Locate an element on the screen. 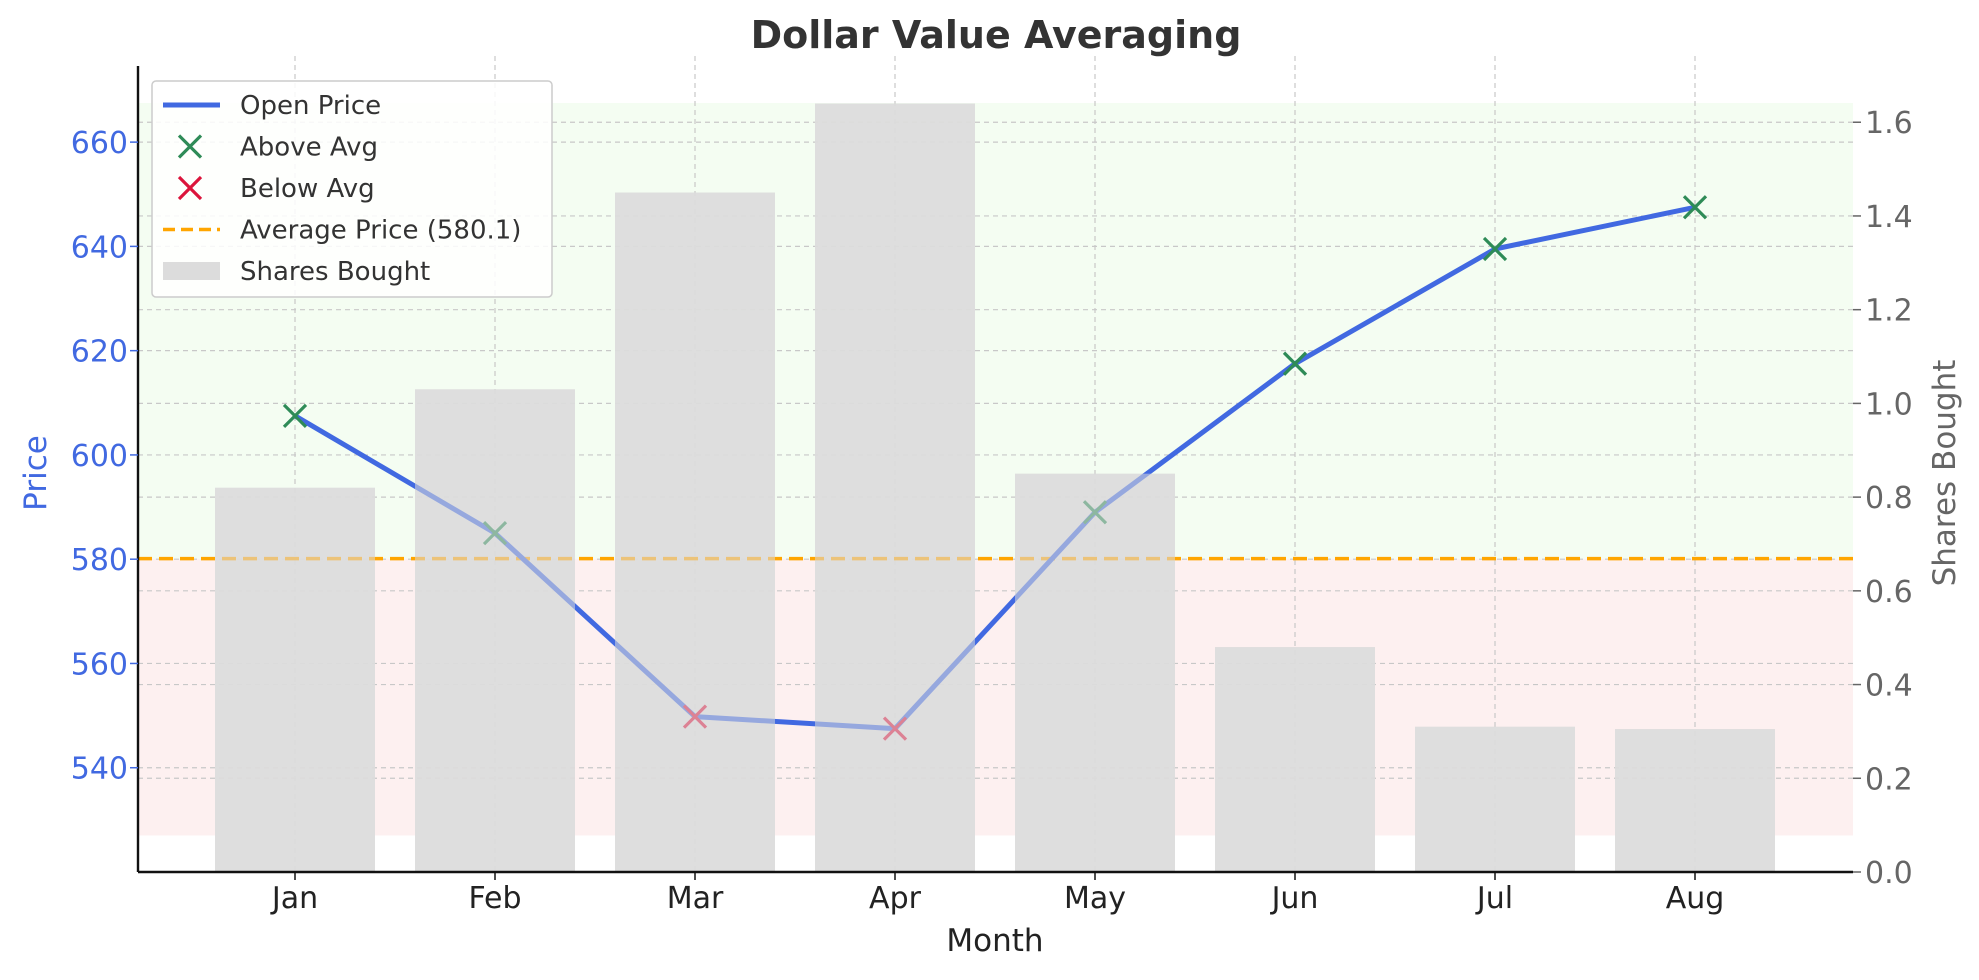  chart-title: Dollar Value Averaging is located at coordinates (996, 35).